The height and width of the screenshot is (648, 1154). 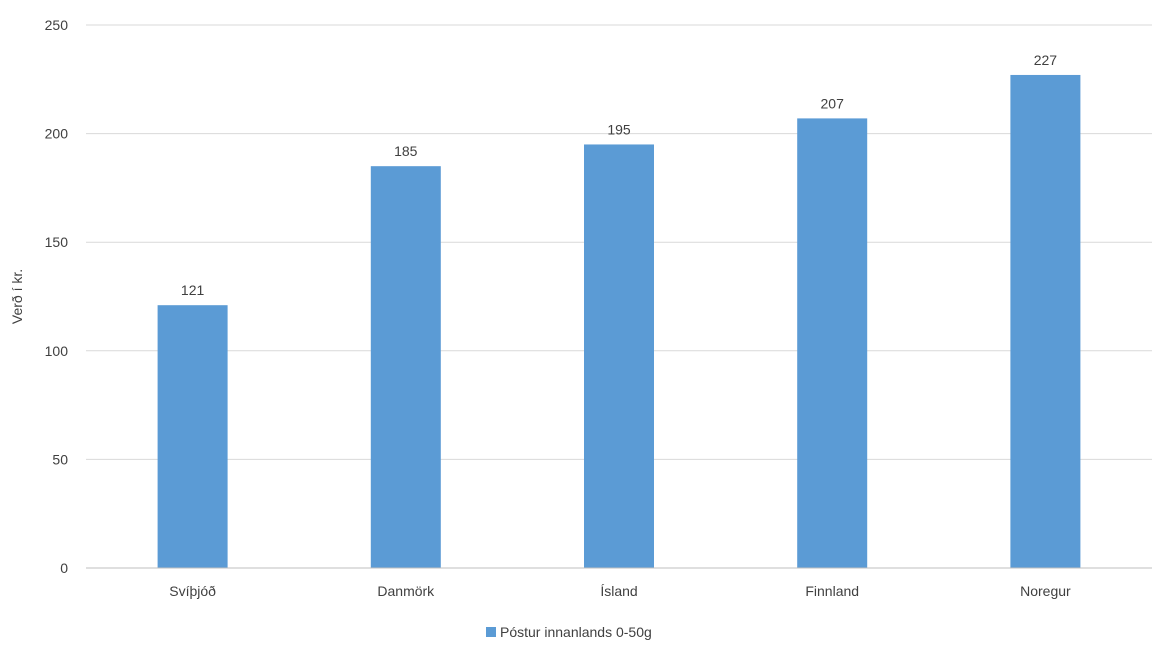 What do you see at coordinates (491, 632) in the screenshot?
I see `legend-swatch` at bounding box center [491, 632].